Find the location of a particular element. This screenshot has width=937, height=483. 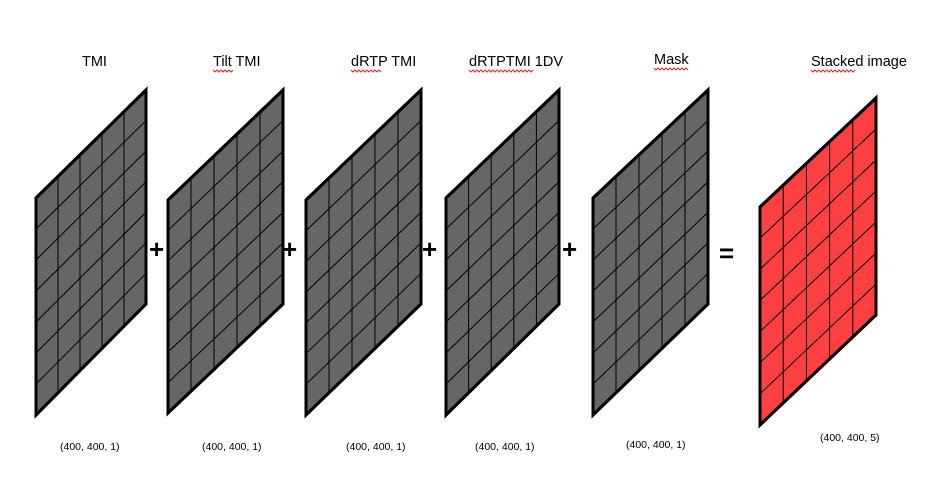

panel-title-drtp-tmi: dRTP TMI is located at coordinates (383, 62).